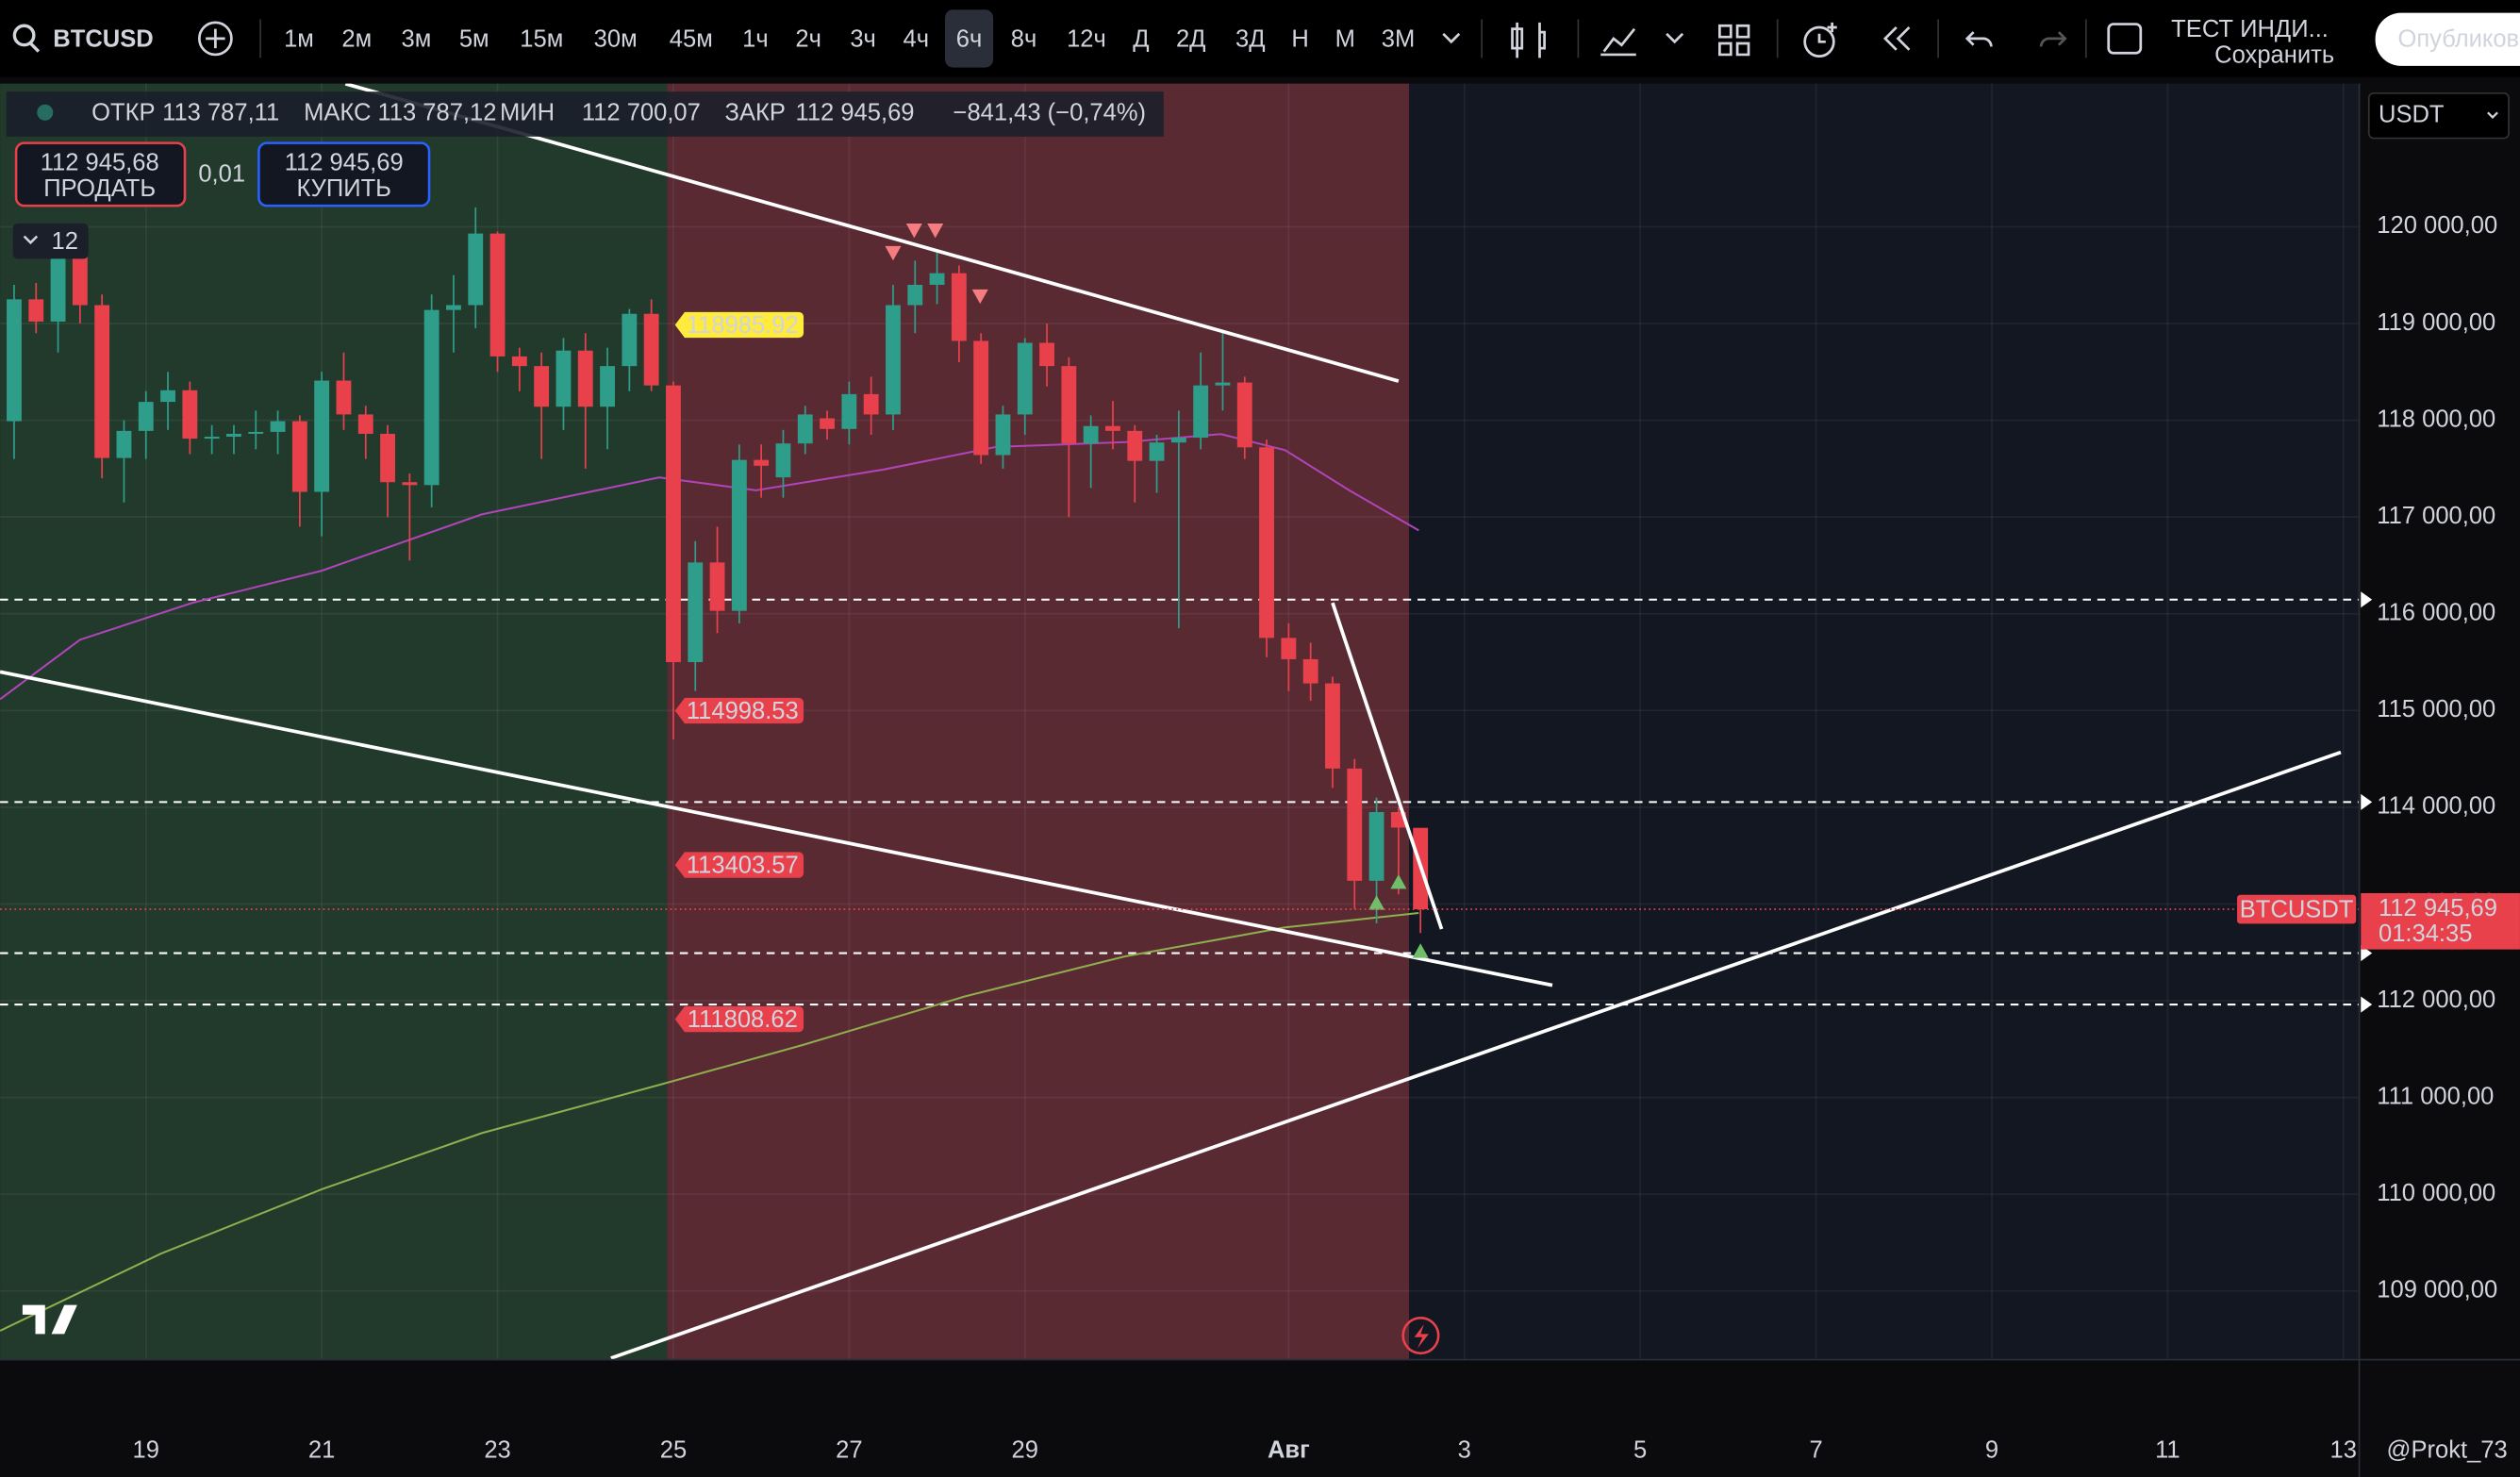 Image resolution: width=2520 pixels, height=1477 pixels. I want to click on level-label: 111808.62, so click(743, 1019).